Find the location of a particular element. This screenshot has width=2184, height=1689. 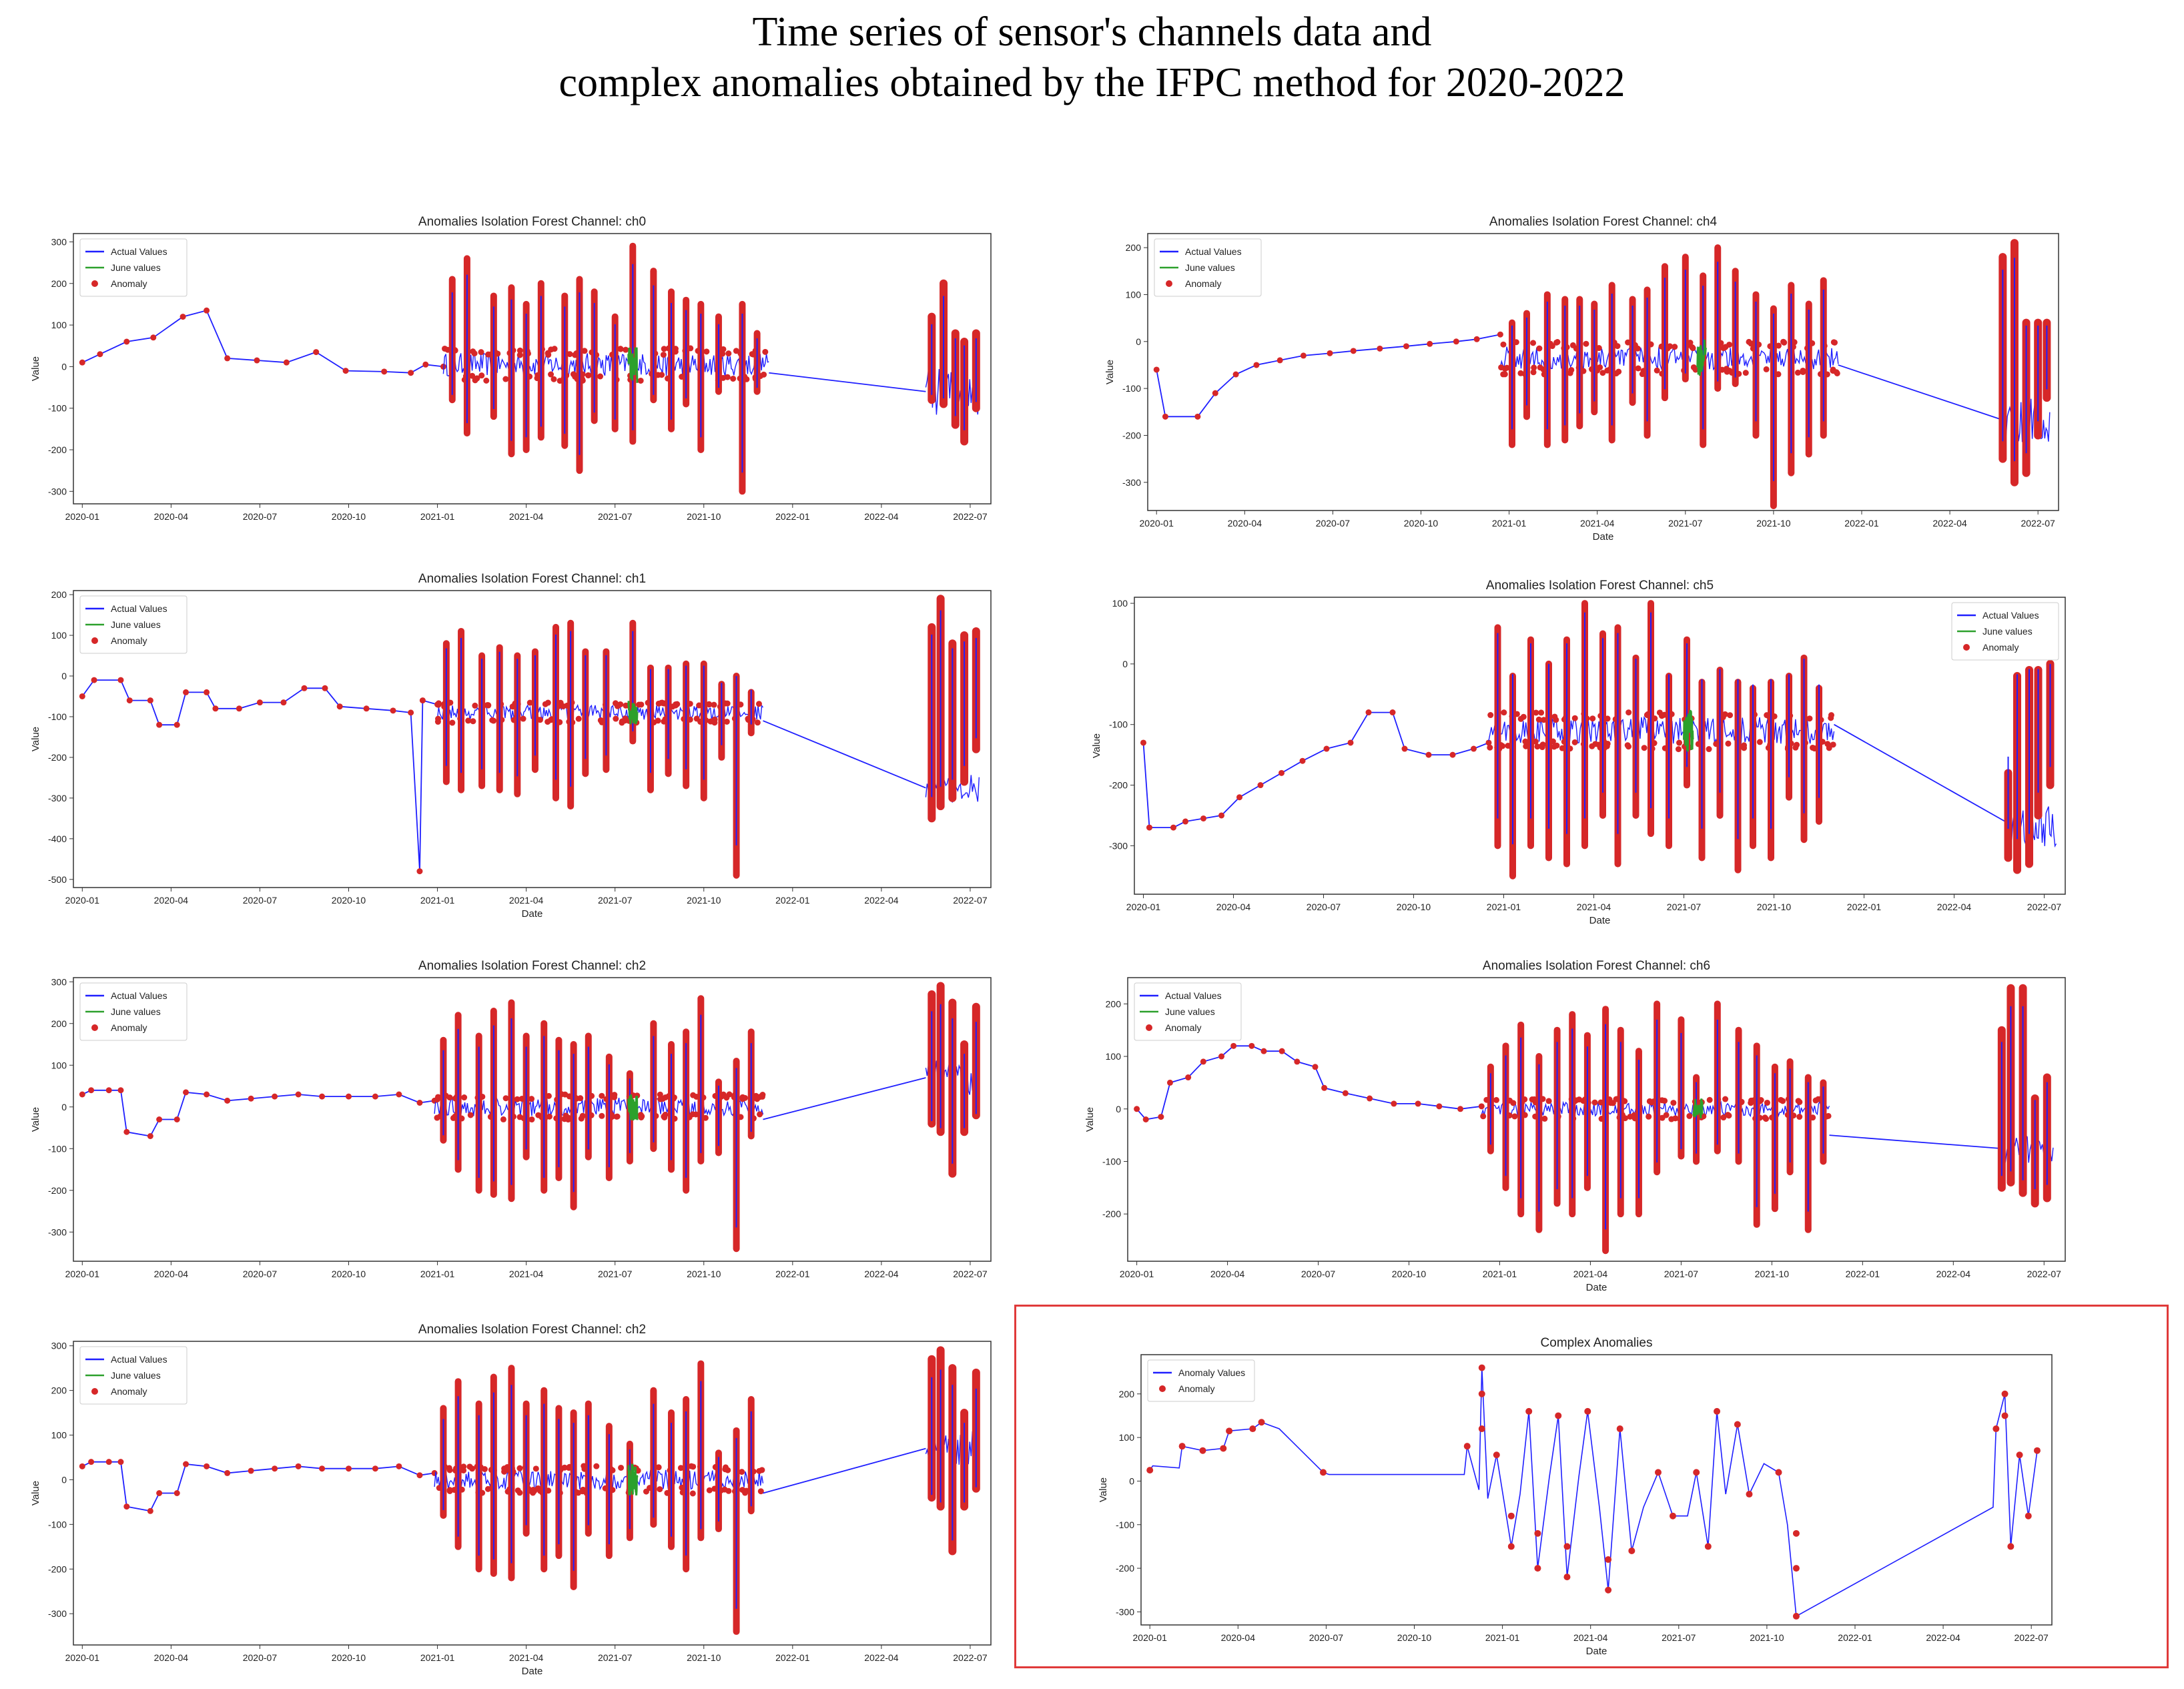

x-tick-label: 2022-04 is located at coordinates (1954, 907).